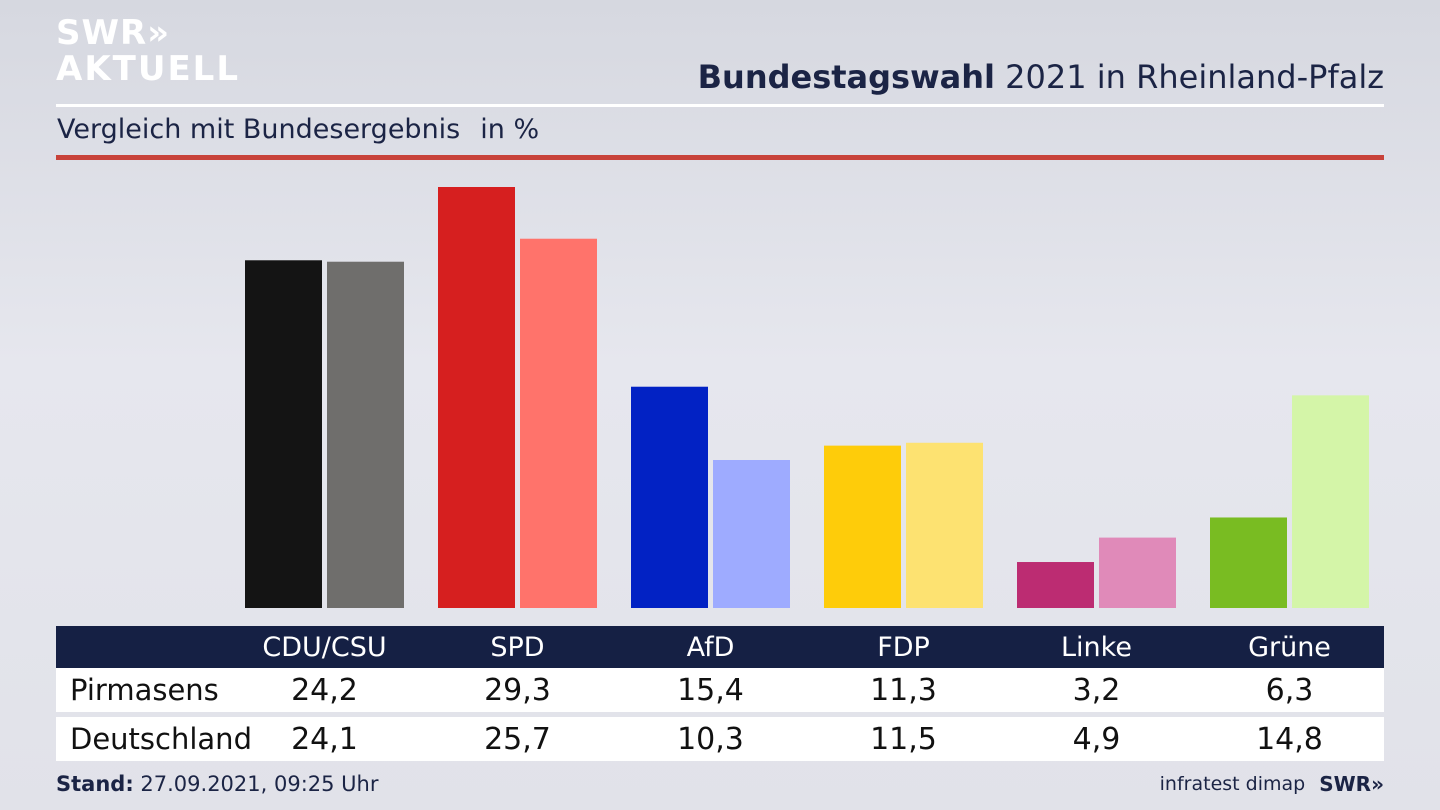  What do you see at coordinates (517, 647) in the screenshot?
I see `column-header-spd: SPD` at bounding box center [517, 647].